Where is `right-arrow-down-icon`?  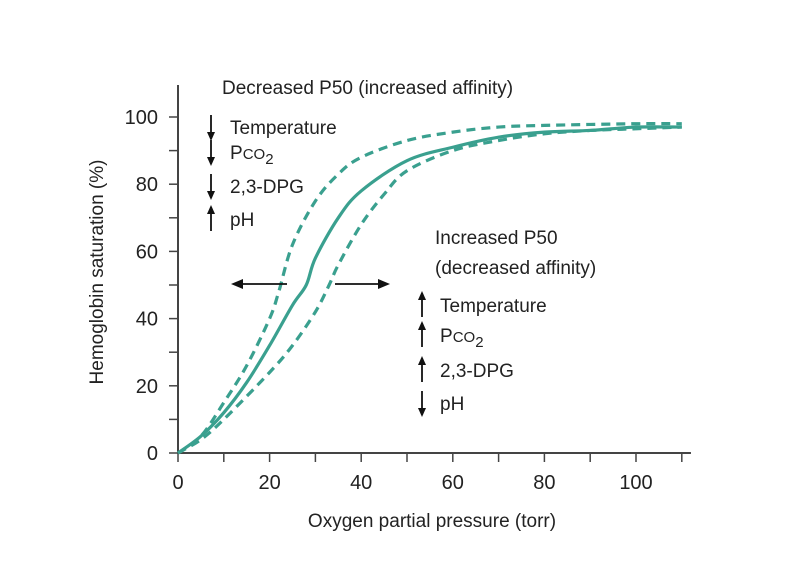
right-arrow-down-icon is located at coordinates (422, 412).